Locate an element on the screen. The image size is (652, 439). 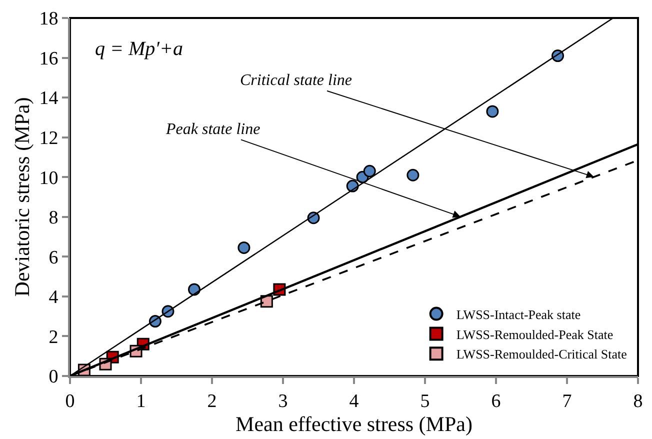
y-tick-label: 14 is located at coordinates (49, 99).